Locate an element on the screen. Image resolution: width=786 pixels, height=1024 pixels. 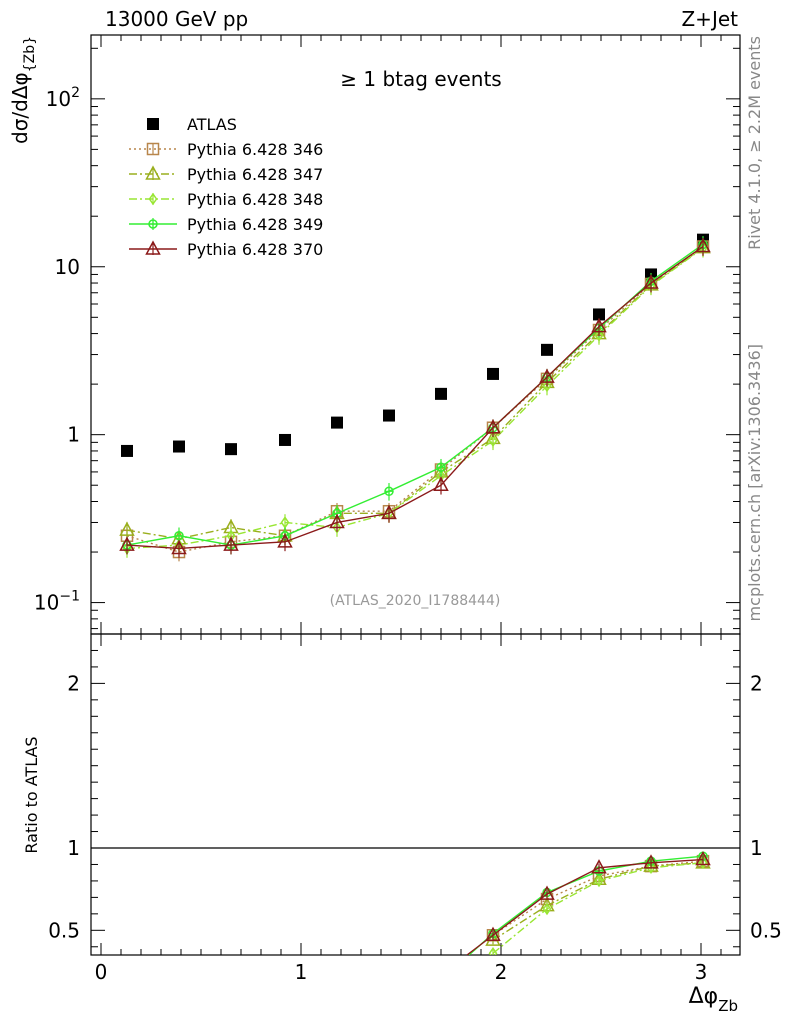
series-2-point is located at coordinates (127, 528).